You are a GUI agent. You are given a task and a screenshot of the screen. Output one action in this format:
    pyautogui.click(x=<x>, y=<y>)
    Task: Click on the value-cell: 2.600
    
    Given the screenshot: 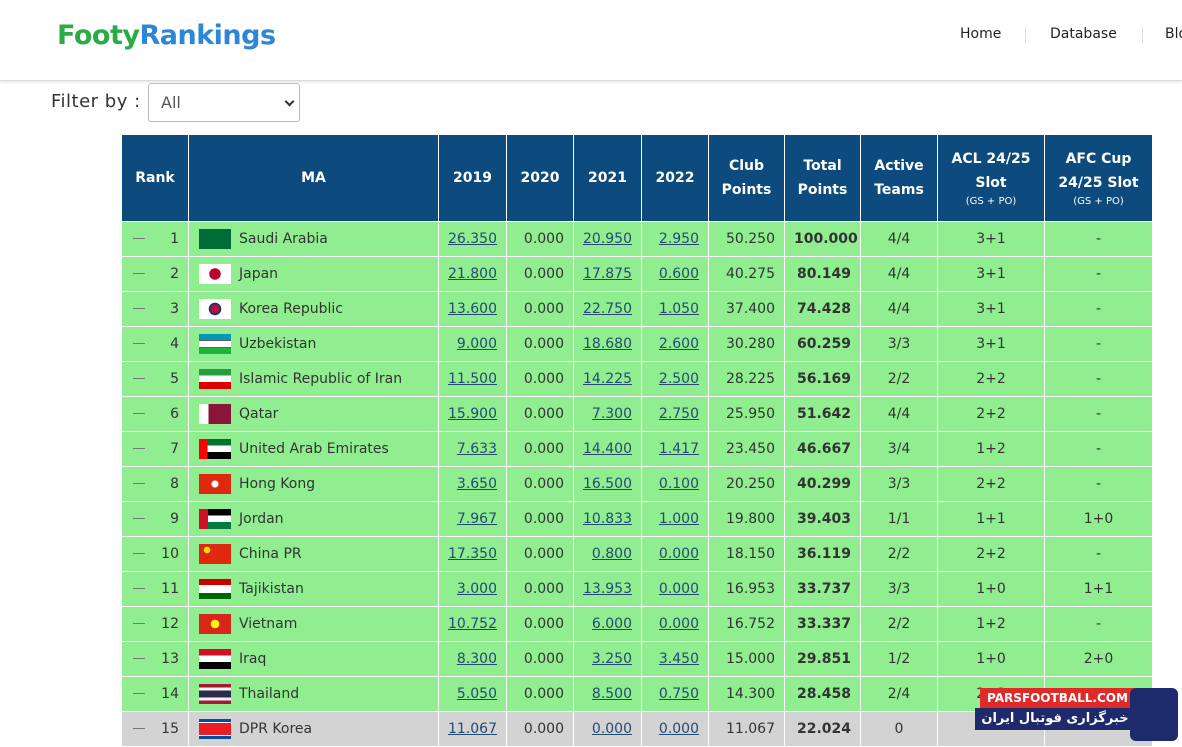 What is the action you would take?
    pyautogui.click(x=675, y=343)
    